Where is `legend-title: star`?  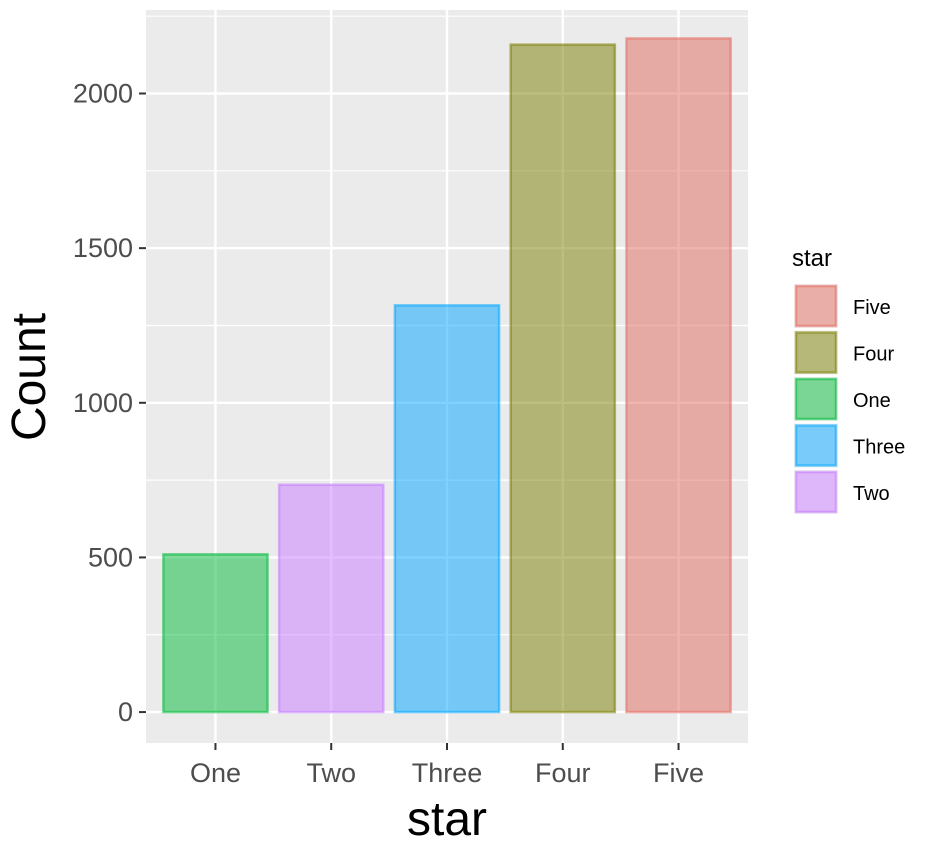
legend-title: star is located at coordinates (812, 258).